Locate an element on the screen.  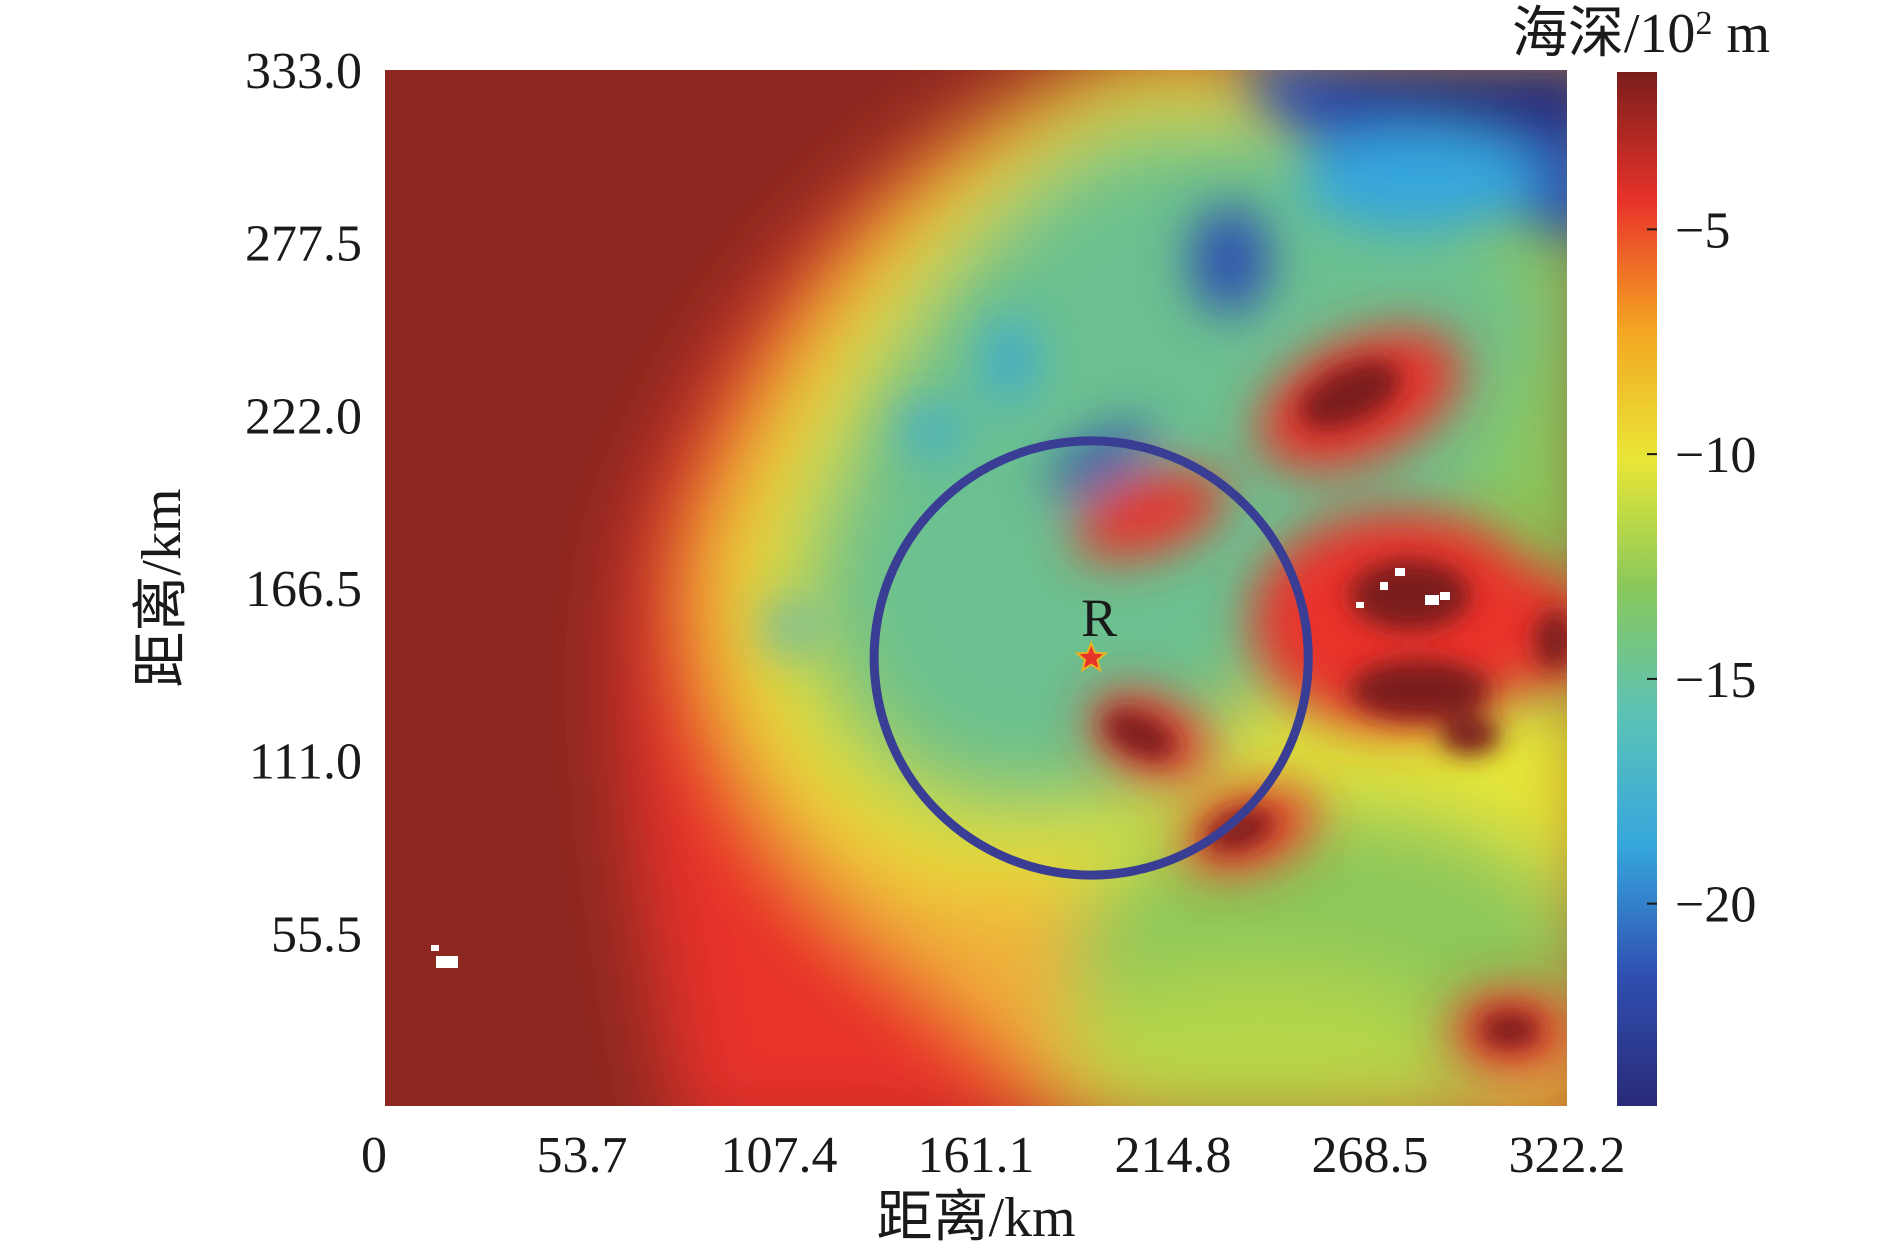
marker-label: R is located at coordinates (1099, 618).